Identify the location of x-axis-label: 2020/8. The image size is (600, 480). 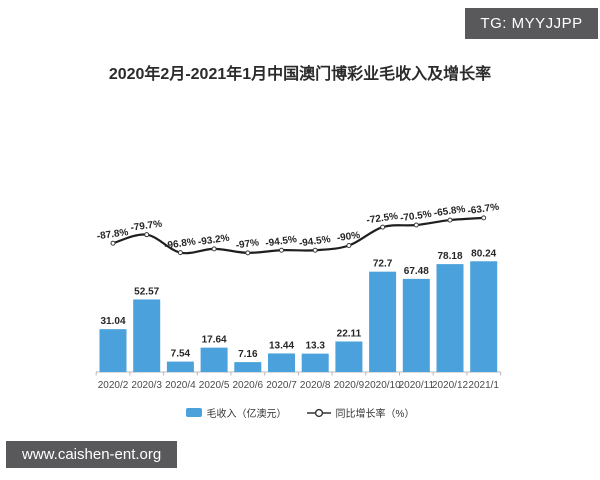
(315, 385).